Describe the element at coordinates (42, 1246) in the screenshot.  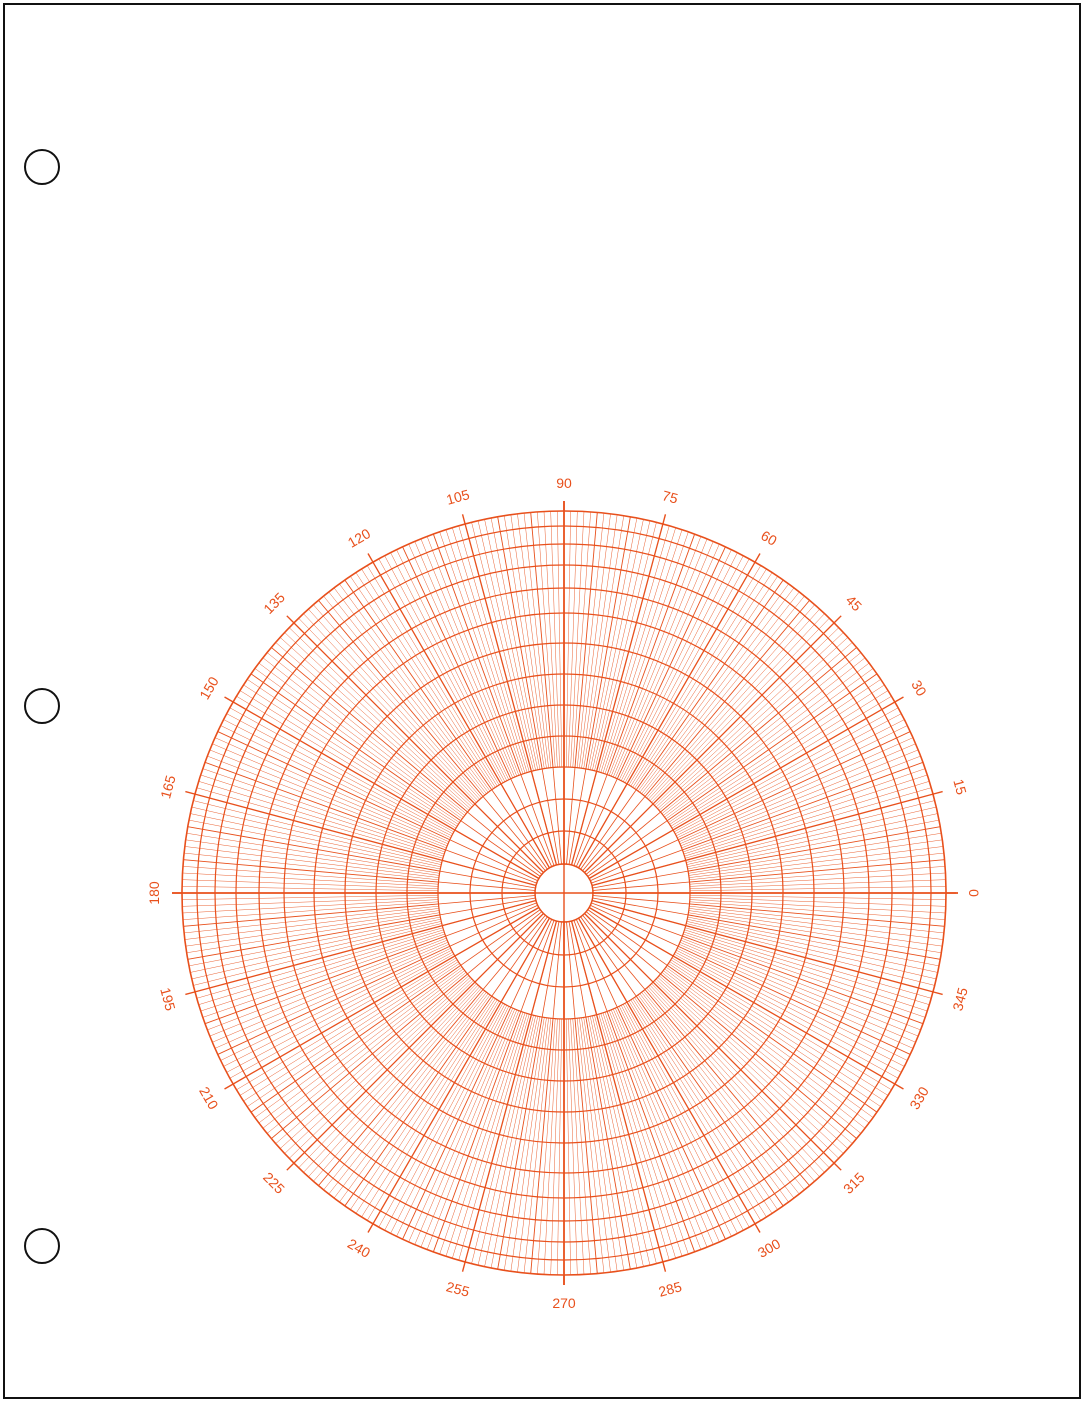
I see `binder-hole-icon` at that location.